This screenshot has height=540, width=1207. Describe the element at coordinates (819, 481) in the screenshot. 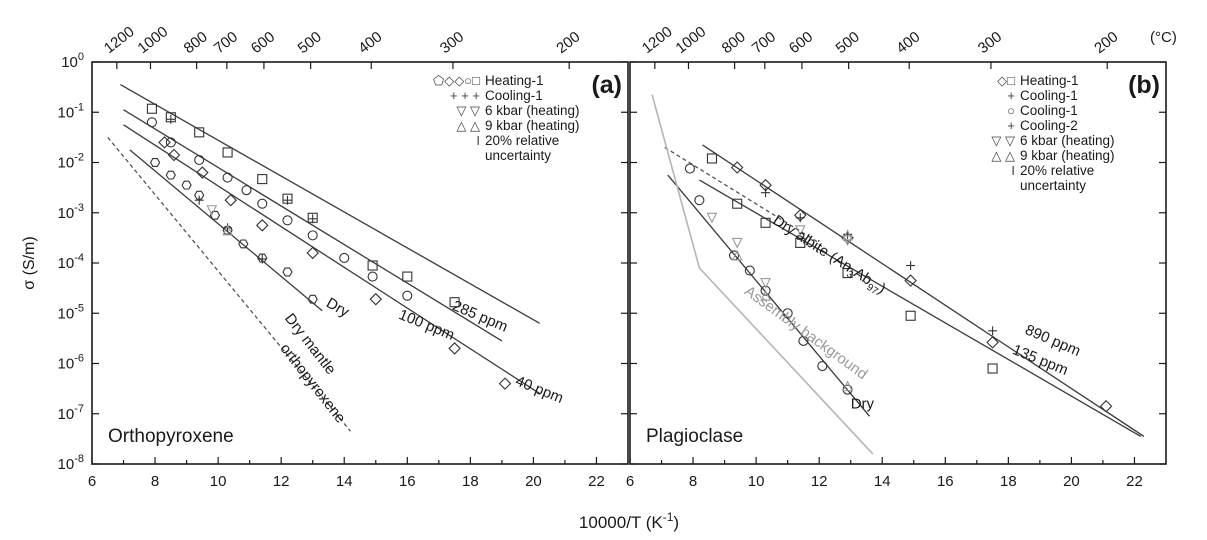

I see `x-tick-label: 12` at that location.